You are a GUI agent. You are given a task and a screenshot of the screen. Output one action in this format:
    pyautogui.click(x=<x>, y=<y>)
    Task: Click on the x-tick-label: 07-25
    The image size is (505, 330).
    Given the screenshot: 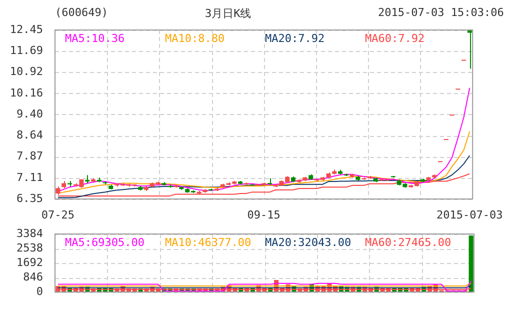 What is the action you would take?
    pyautogui.click(x=58, y=215)
    